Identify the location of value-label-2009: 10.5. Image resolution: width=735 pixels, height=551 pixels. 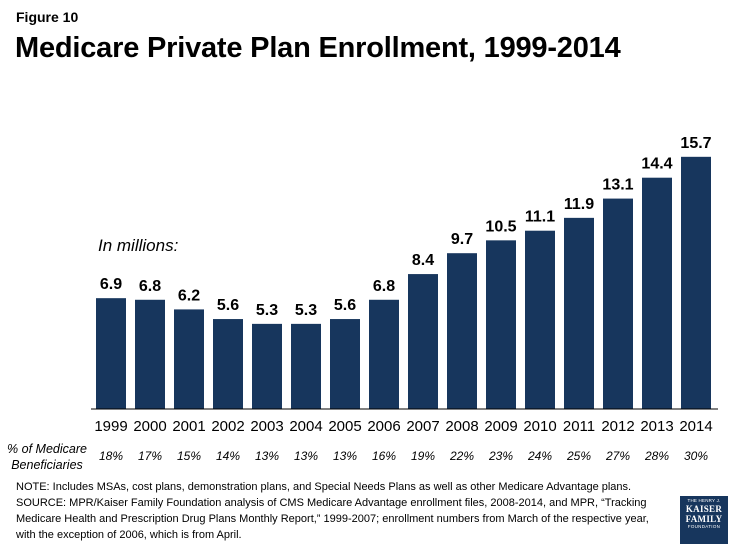
(500, 226).